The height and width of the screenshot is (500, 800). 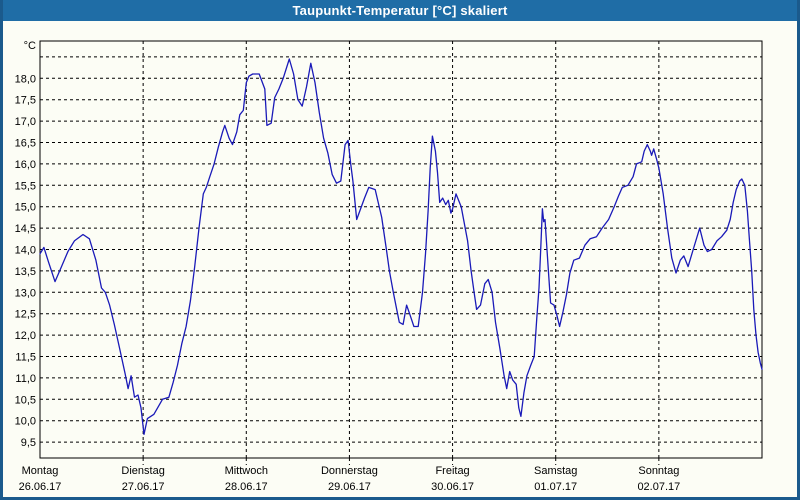 What do you see at coordinates (25, 379) in the screenshot?
I see `y-tick-label: 11,0` at bounding box center [25, 379].